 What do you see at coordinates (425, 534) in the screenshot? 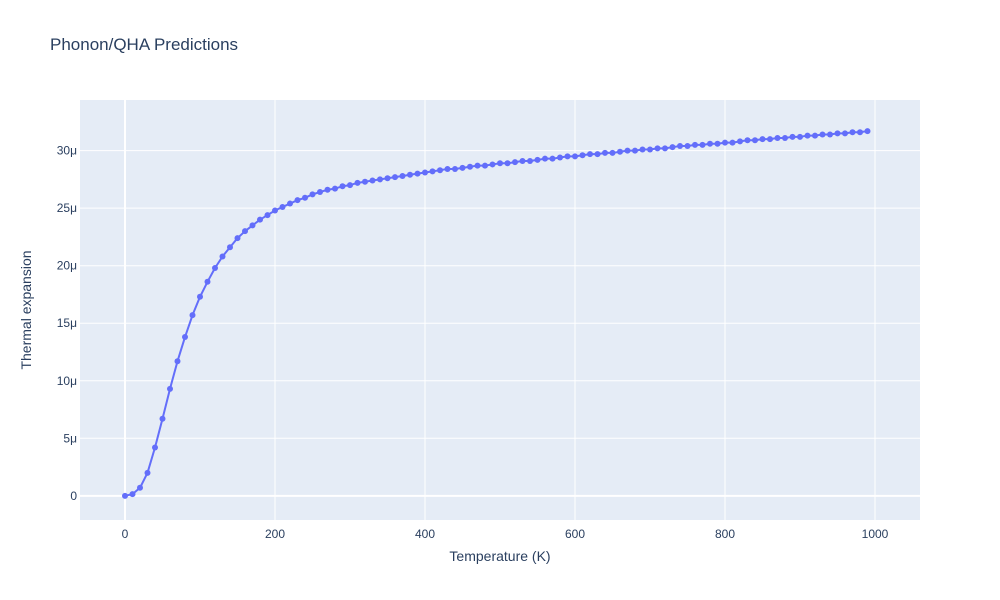
I see `x-tick-label: 400` at bounding box center [425, 534].